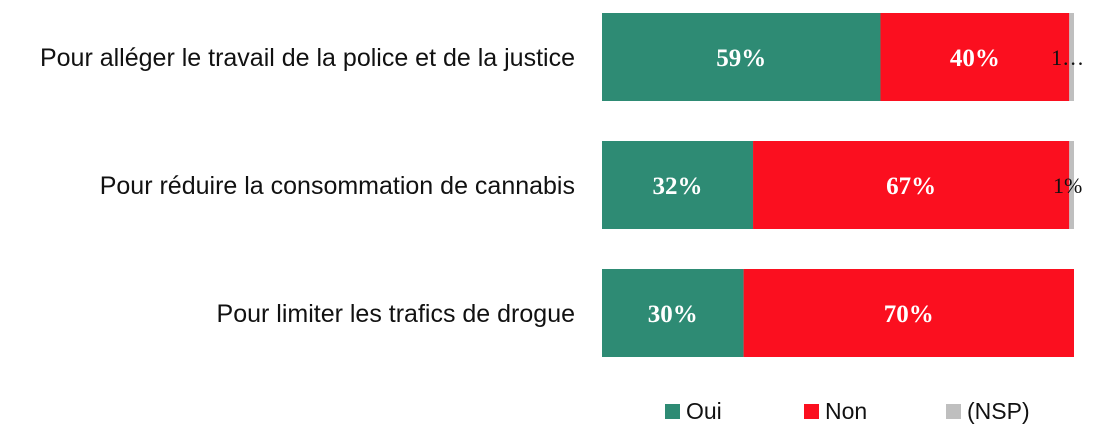 The image size is (1114, 442). I want to click on data-label: 40%, so click(975, 58).